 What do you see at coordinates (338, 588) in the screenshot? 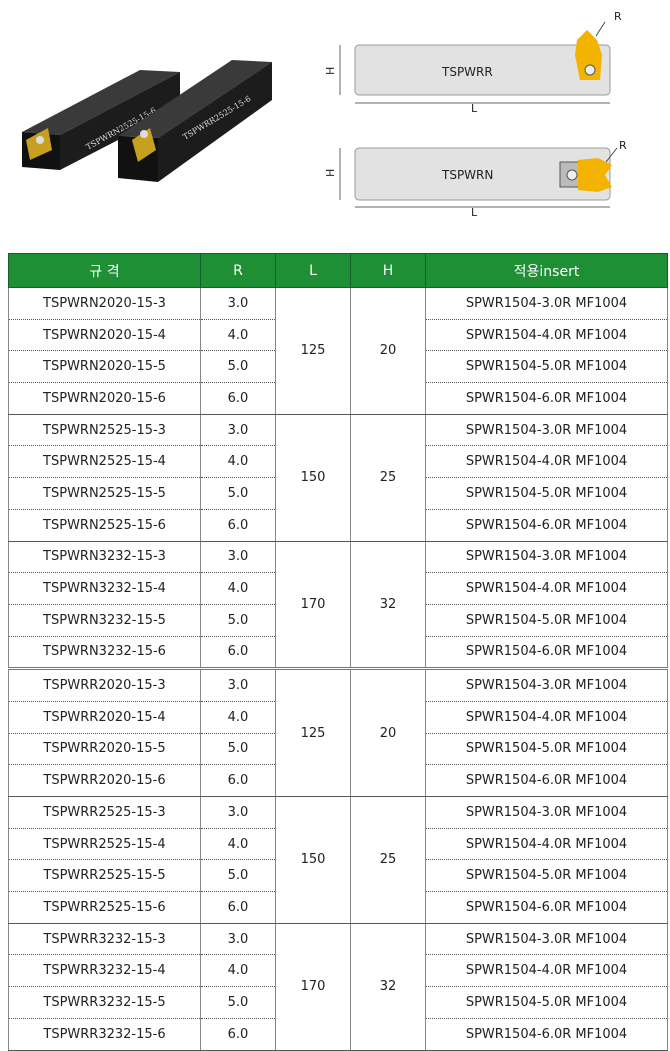
I see `table-row: TSPWRN3232-15-4 4.0 SPWR1504-4.0R MF1004` at bounding box center [338, 588].